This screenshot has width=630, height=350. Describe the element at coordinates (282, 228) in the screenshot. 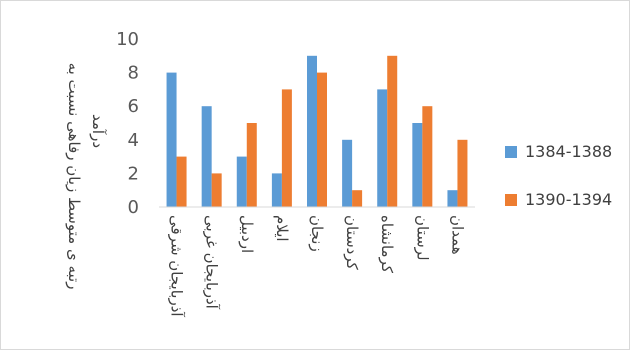

I see `category-label-4: ایلام` at that location.